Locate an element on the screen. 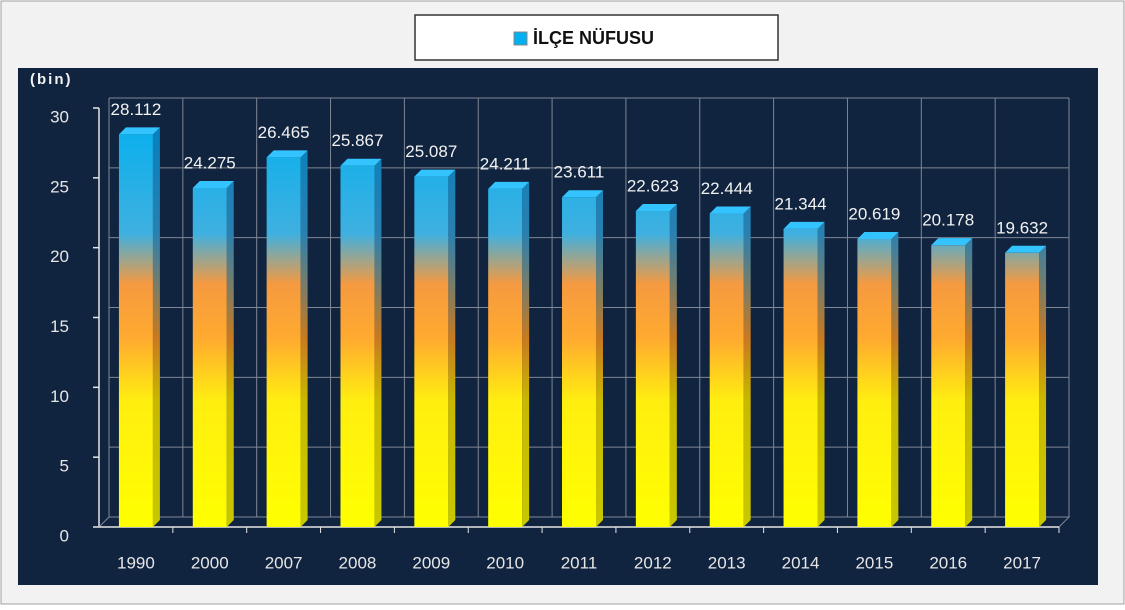  x-tick-label: 2008 is located at coordinates (358, 562).